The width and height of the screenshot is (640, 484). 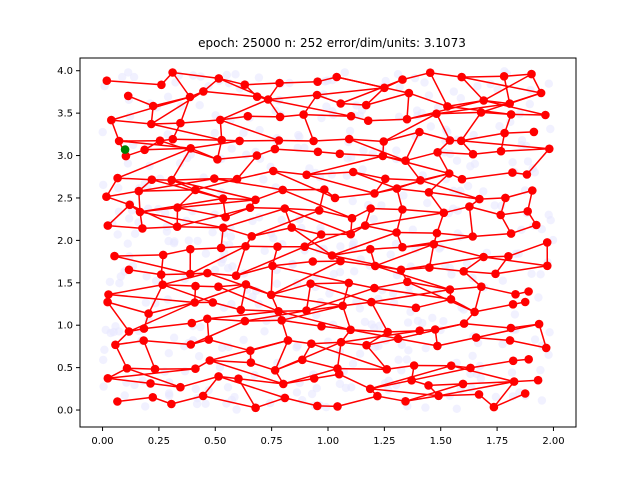 I want to click on x-tick-label: 1.50, so click(x=441, y=441).